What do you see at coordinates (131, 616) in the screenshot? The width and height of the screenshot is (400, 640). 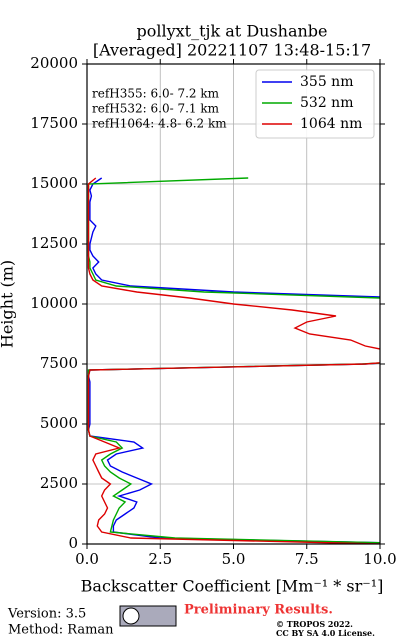 I see `cc-logo-circle` at bounding box center [131, 616].